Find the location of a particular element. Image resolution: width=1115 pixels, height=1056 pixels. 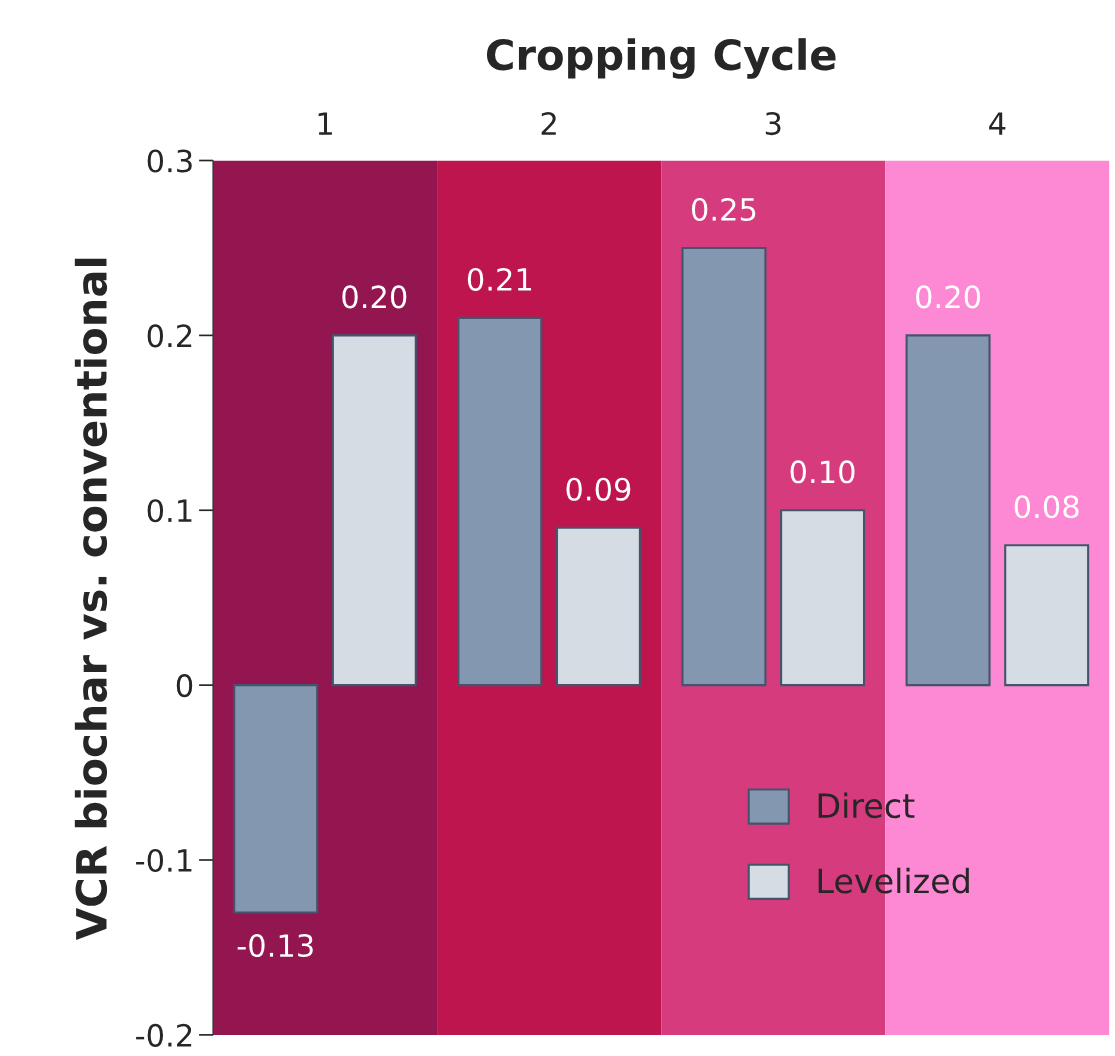

x-tick-label: 1 is located at coordinates (325, 123).